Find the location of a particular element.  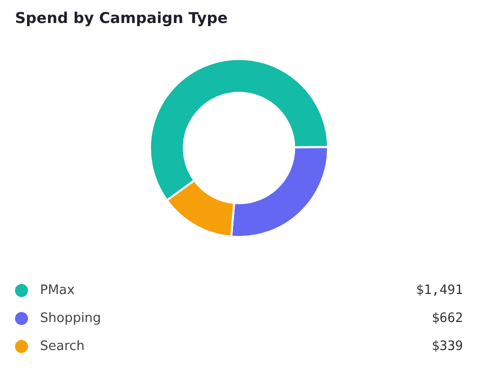

data-label: $339 is located at coordinates (447, 346).